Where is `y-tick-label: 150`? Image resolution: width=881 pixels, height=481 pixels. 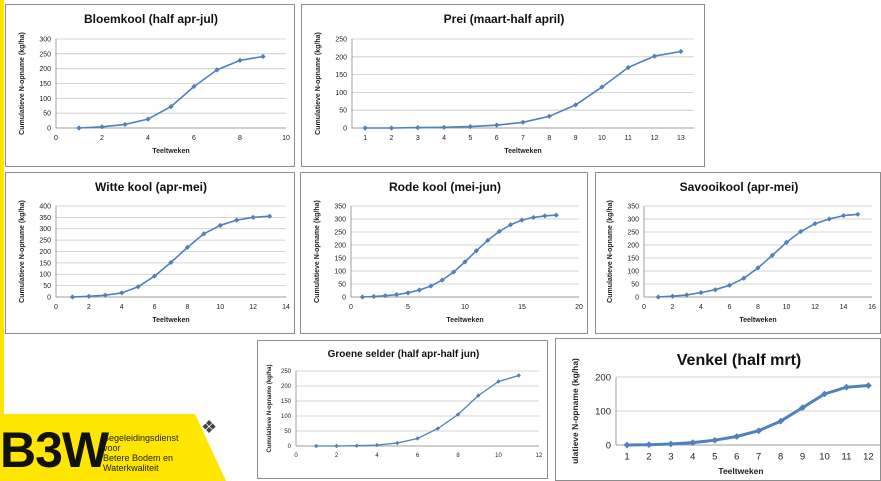 y-tick-label: 150 is located at coordinates (45, 84).